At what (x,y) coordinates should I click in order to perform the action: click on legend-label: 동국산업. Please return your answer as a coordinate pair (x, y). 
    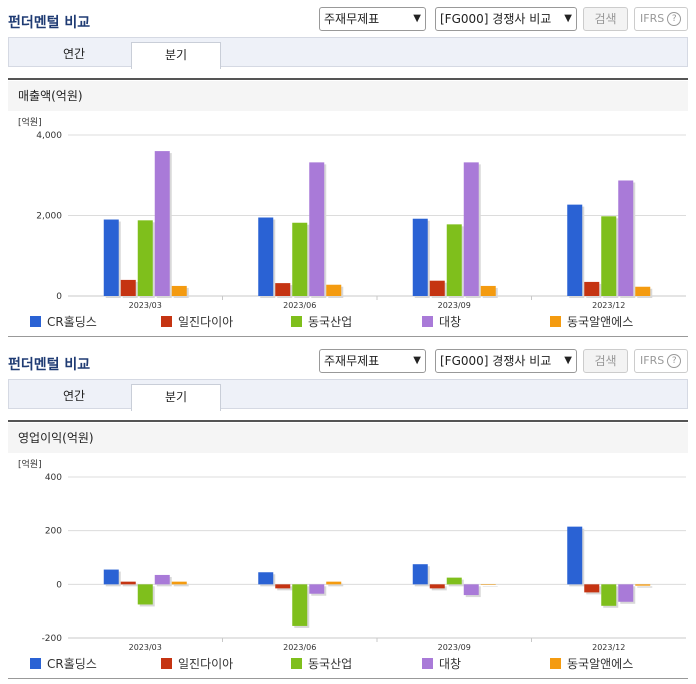
    Looking at the image, I should click on (330, 322).